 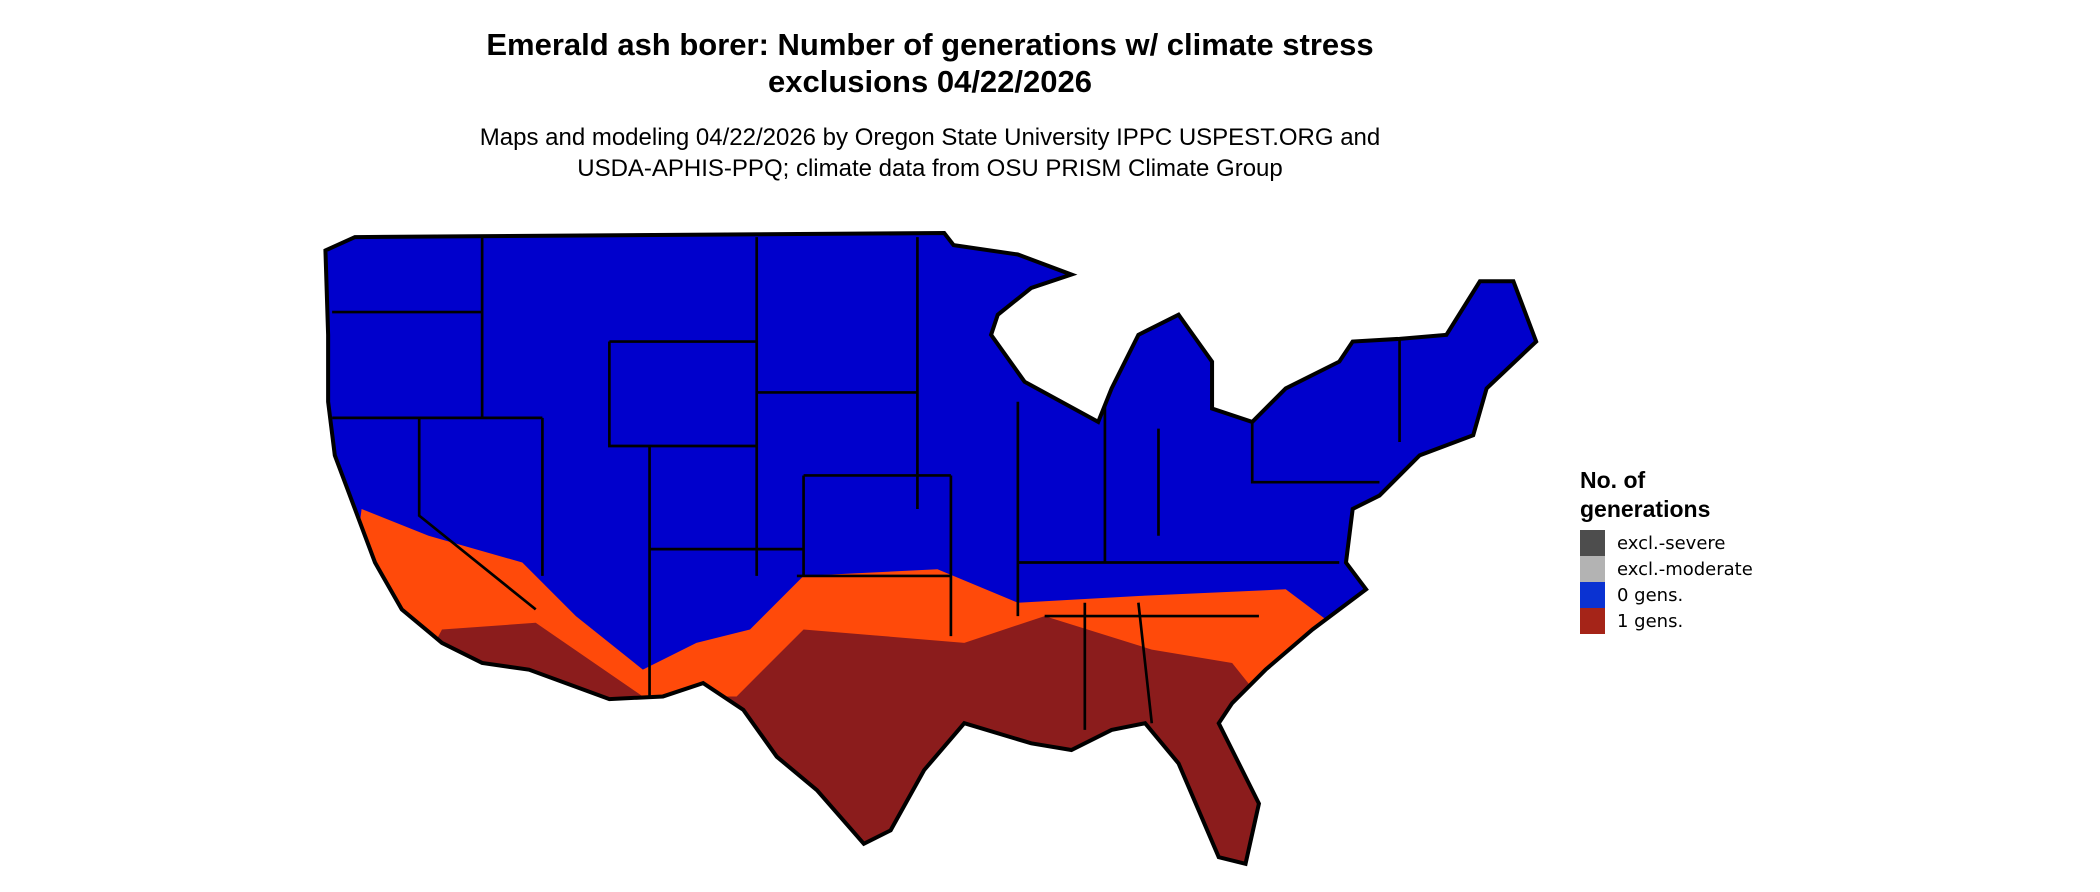 What do you see at coordinates (929, 81) in the screenshot?
I see `title-line-2: exclusions 04/22/2026` at bounding box center [929, 81].